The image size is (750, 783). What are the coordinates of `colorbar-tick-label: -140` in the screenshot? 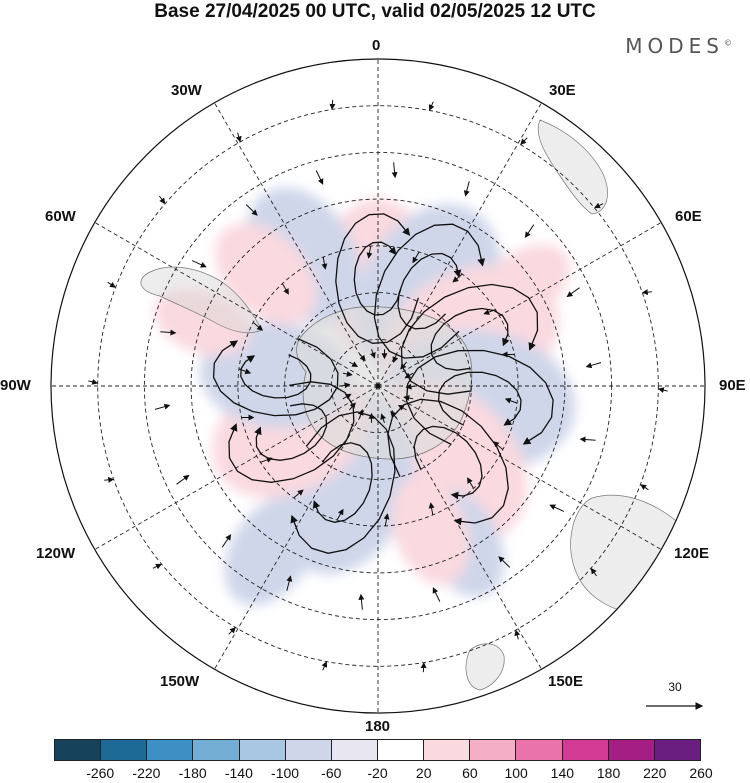 It's located at (238, 773).